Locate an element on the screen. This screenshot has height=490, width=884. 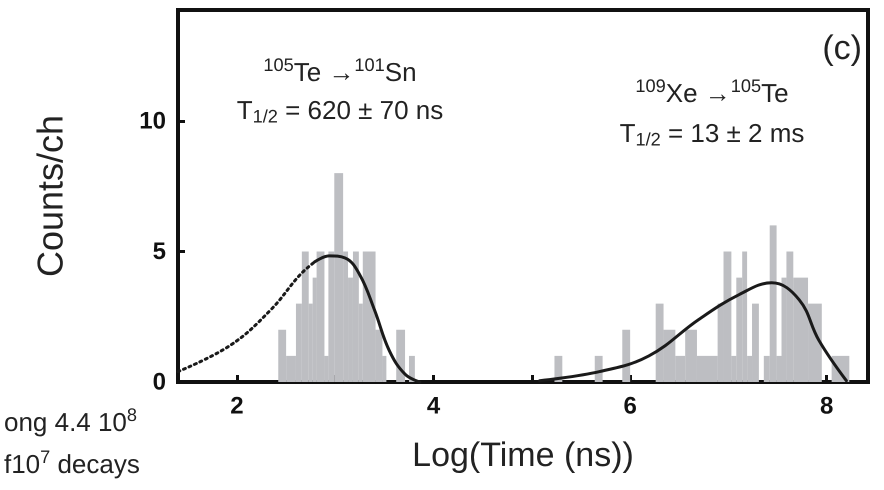
y-tick-label: 0 is located at coordinates (159, 382).